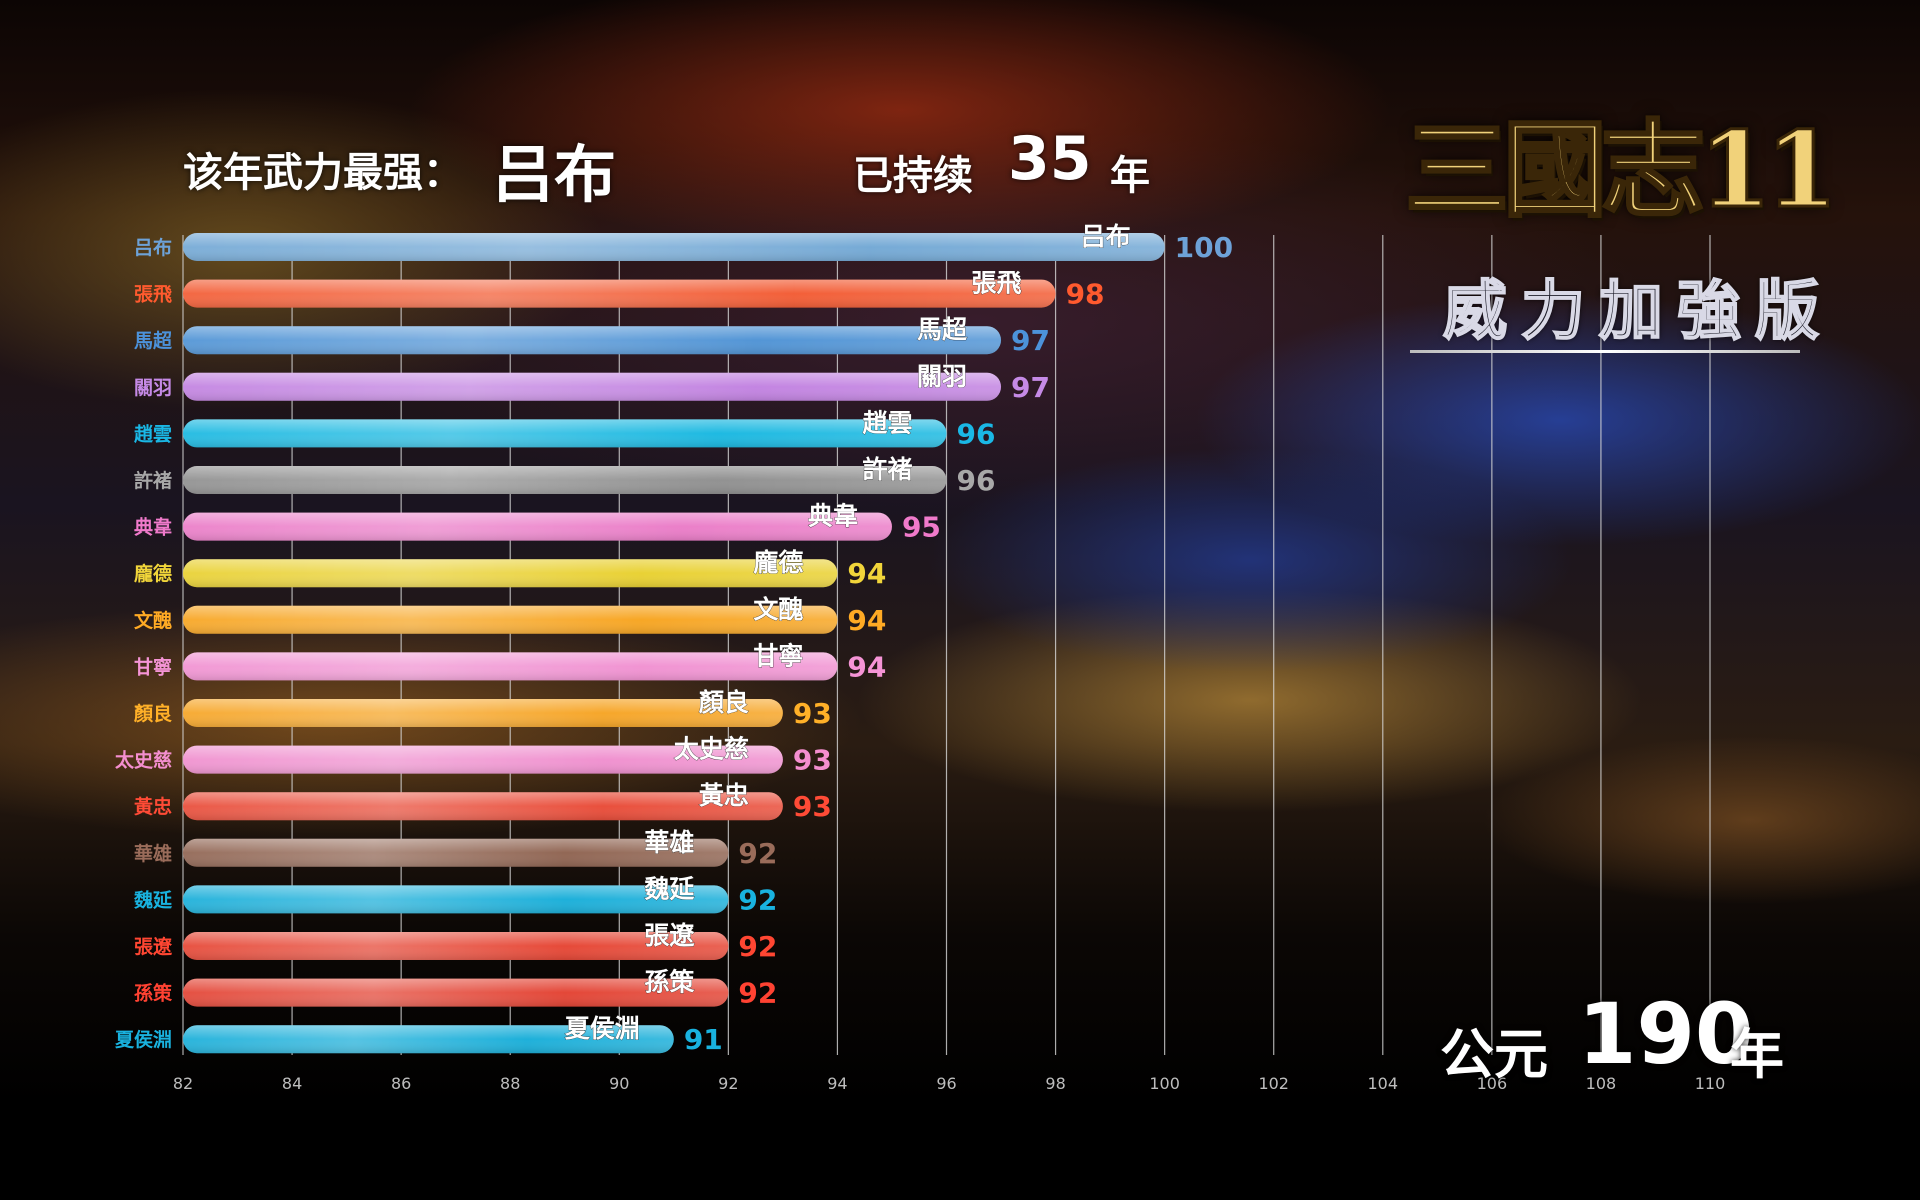 Image resolution: width=1920 pixels, height=1200 pixels. What do you see at coordinates (153, 388) in the screenshot?
I see `y-category-label: 關羽` at bounding box center [153, 388].